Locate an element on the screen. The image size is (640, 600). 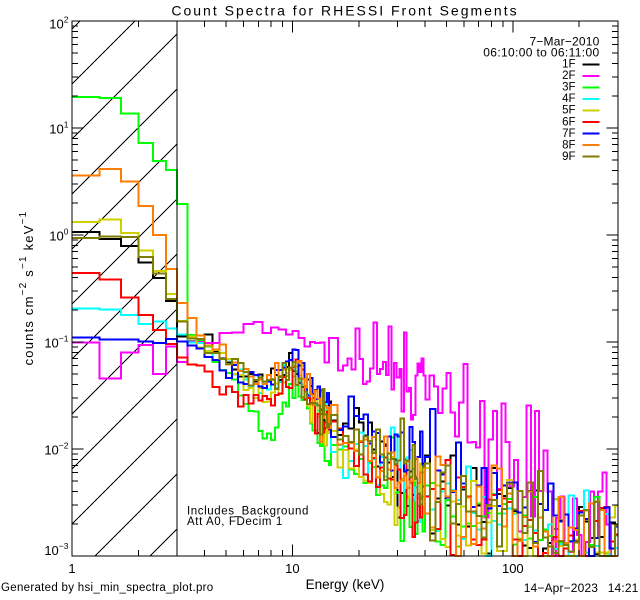
svg-text: 1F is located at coordinates (568, 65).